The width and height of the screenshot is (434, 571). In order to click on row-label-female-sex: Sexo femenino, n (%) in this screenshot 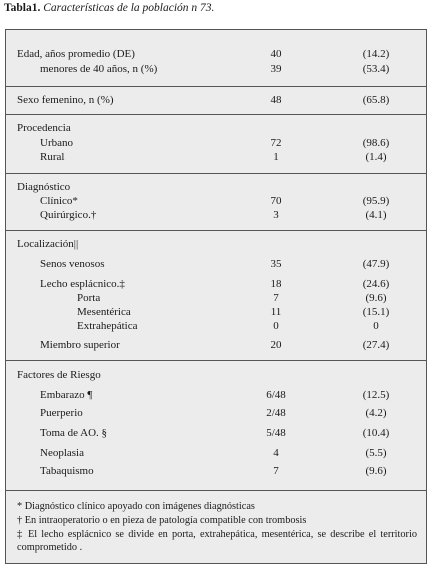, I will do `click(65, 100)`.